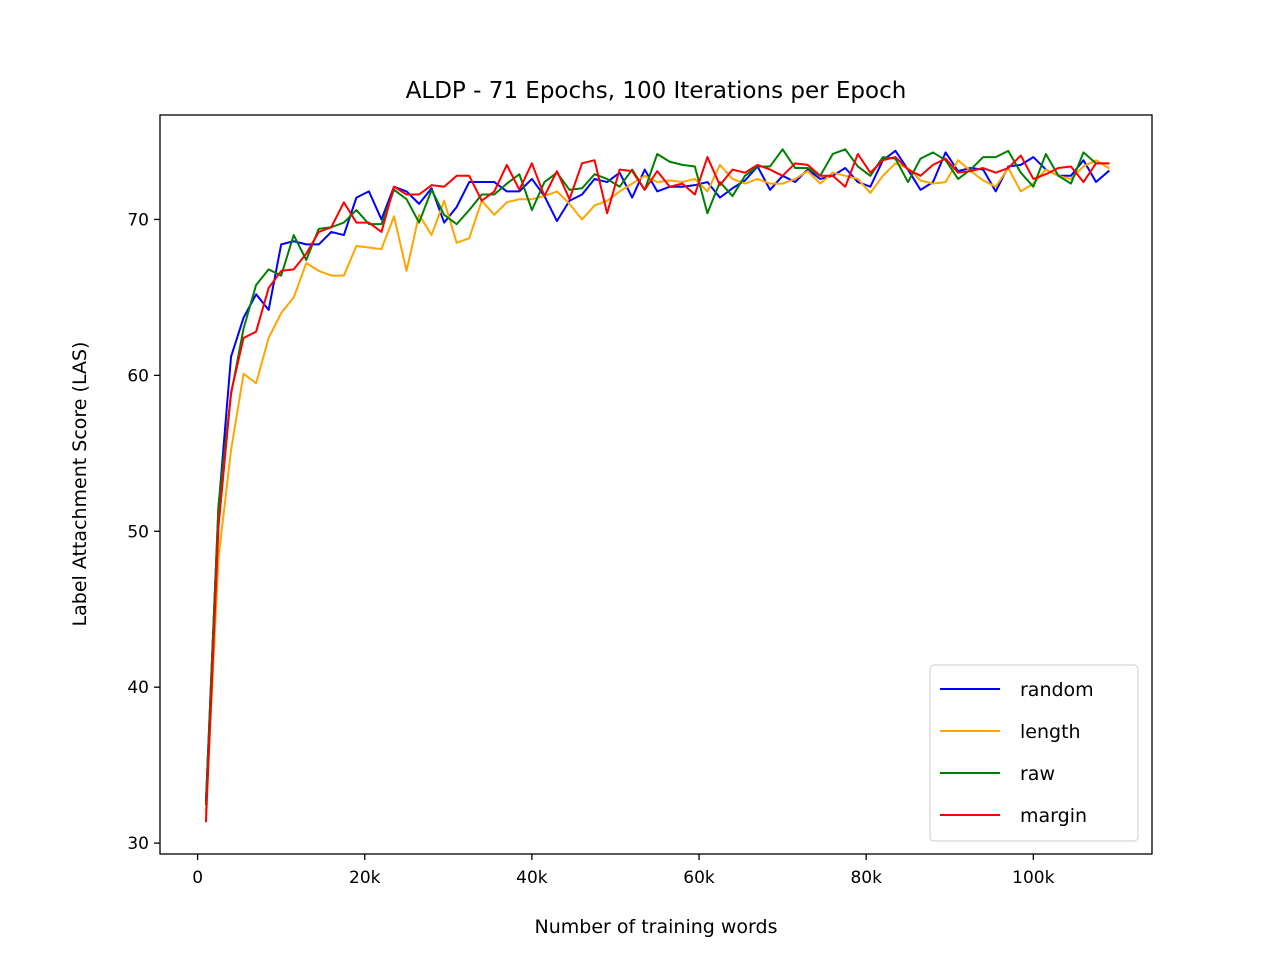 Image resolution: width=1280 pixels, height=960 pixels. I want to click on x-axis-label: Number of training words, so click(656, 927).